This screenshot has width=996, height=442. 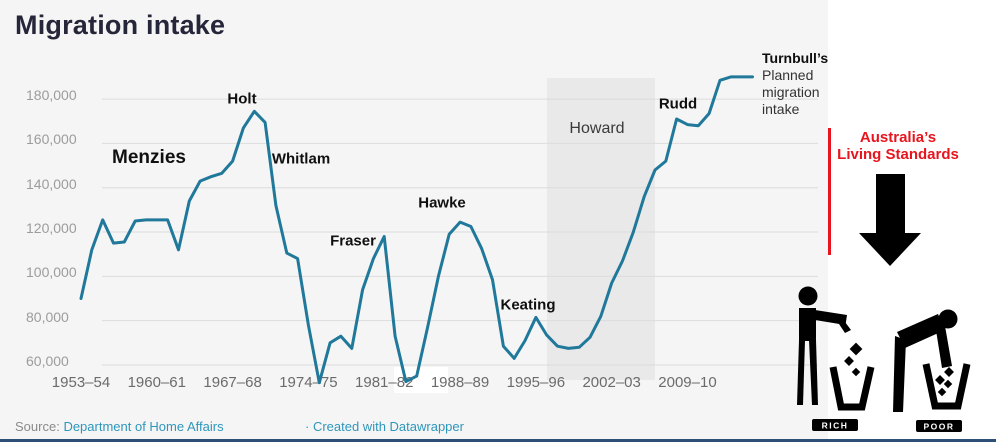 I want to click on rich-figure-torso, so click(x=807, y=324).